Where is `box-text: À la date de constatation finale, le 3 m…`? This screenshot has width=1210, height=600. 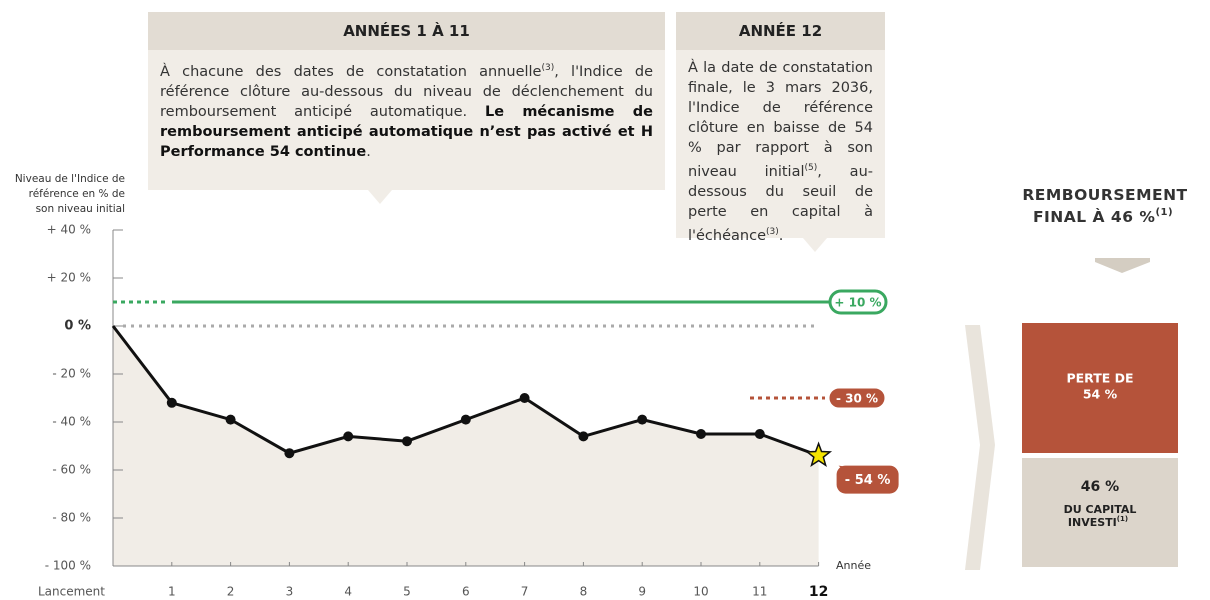 box-text: À la date de constatation finale, le 3 m… is located at coordinates (780, 120).